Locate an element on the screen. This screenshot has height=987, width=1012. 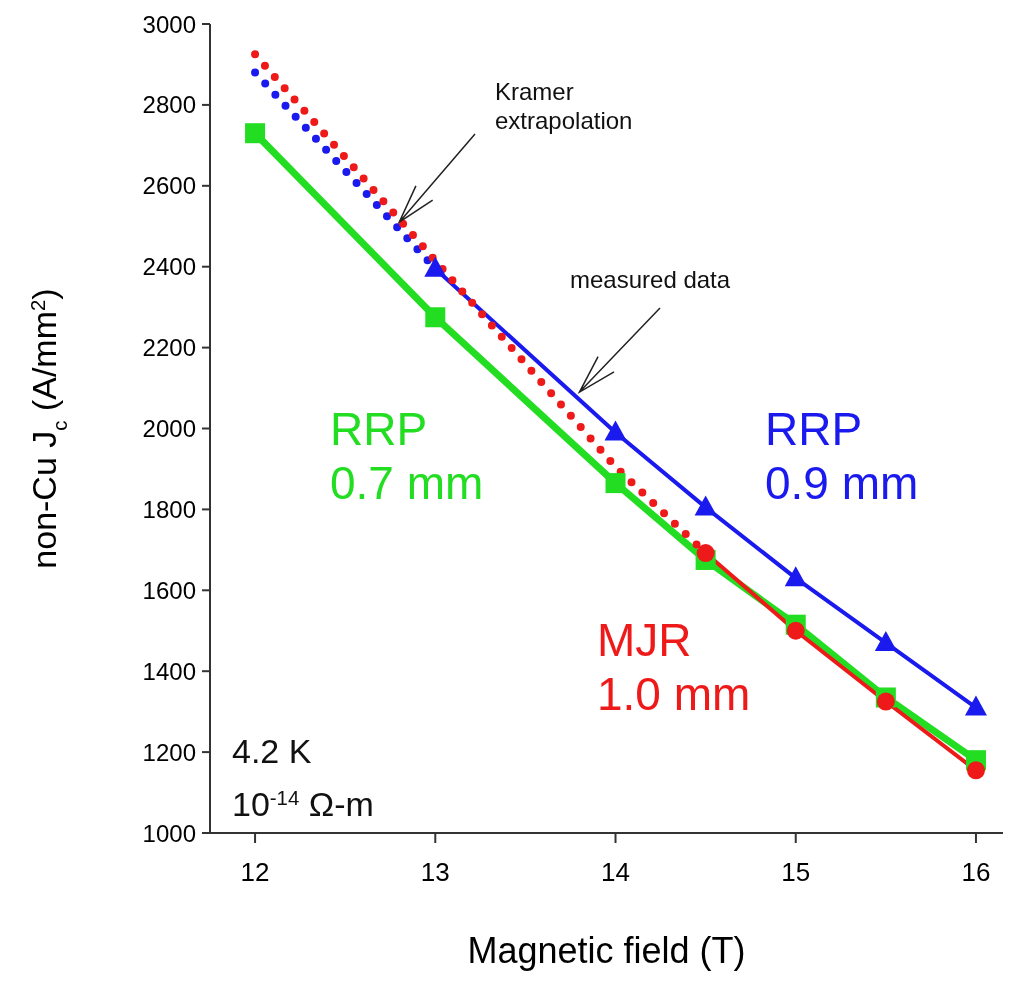
x-tick-label: 14 is located at coordinates (615, 872).